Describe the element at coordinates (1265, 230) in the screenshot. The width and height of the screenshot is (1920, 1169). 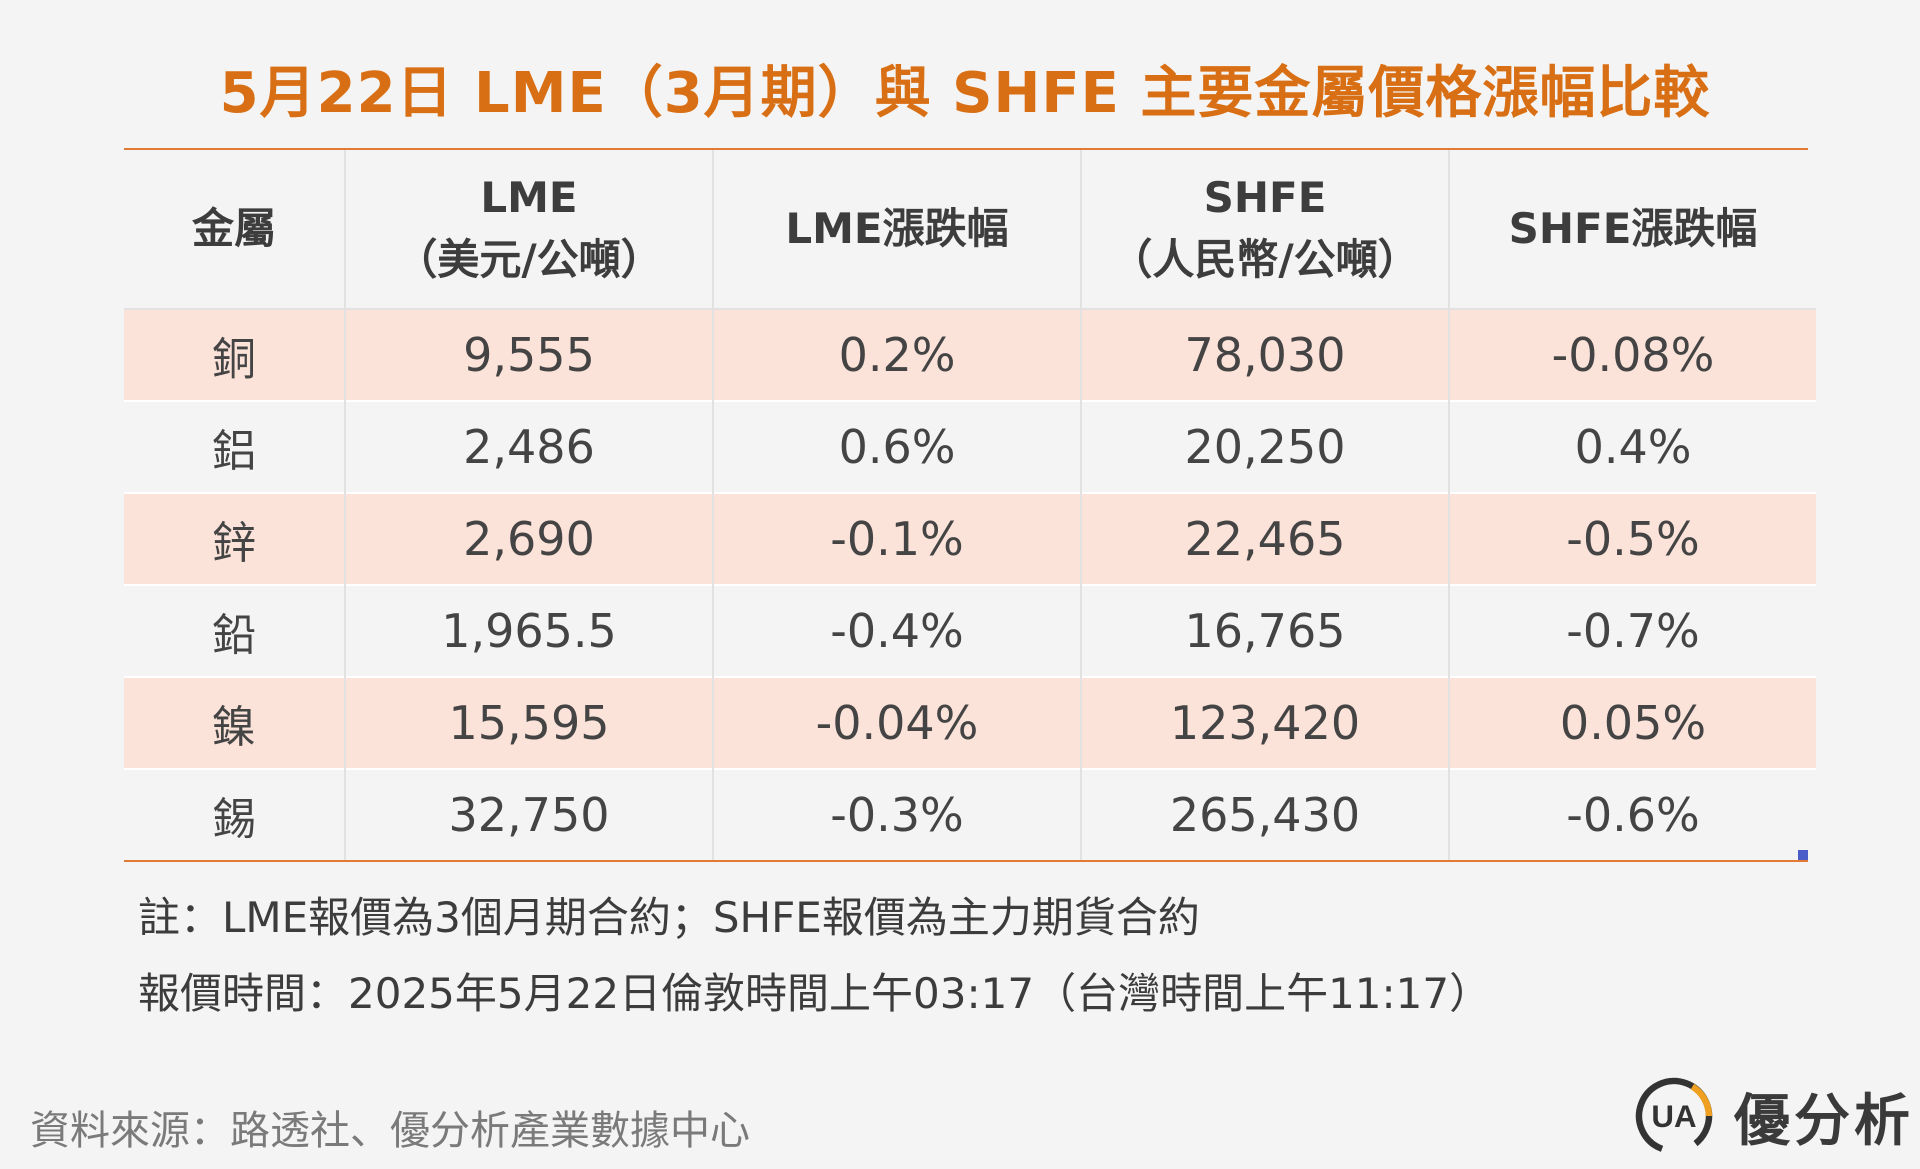
I see `header-shfe-price: SHFE （人民幣/公噸）` at that location.